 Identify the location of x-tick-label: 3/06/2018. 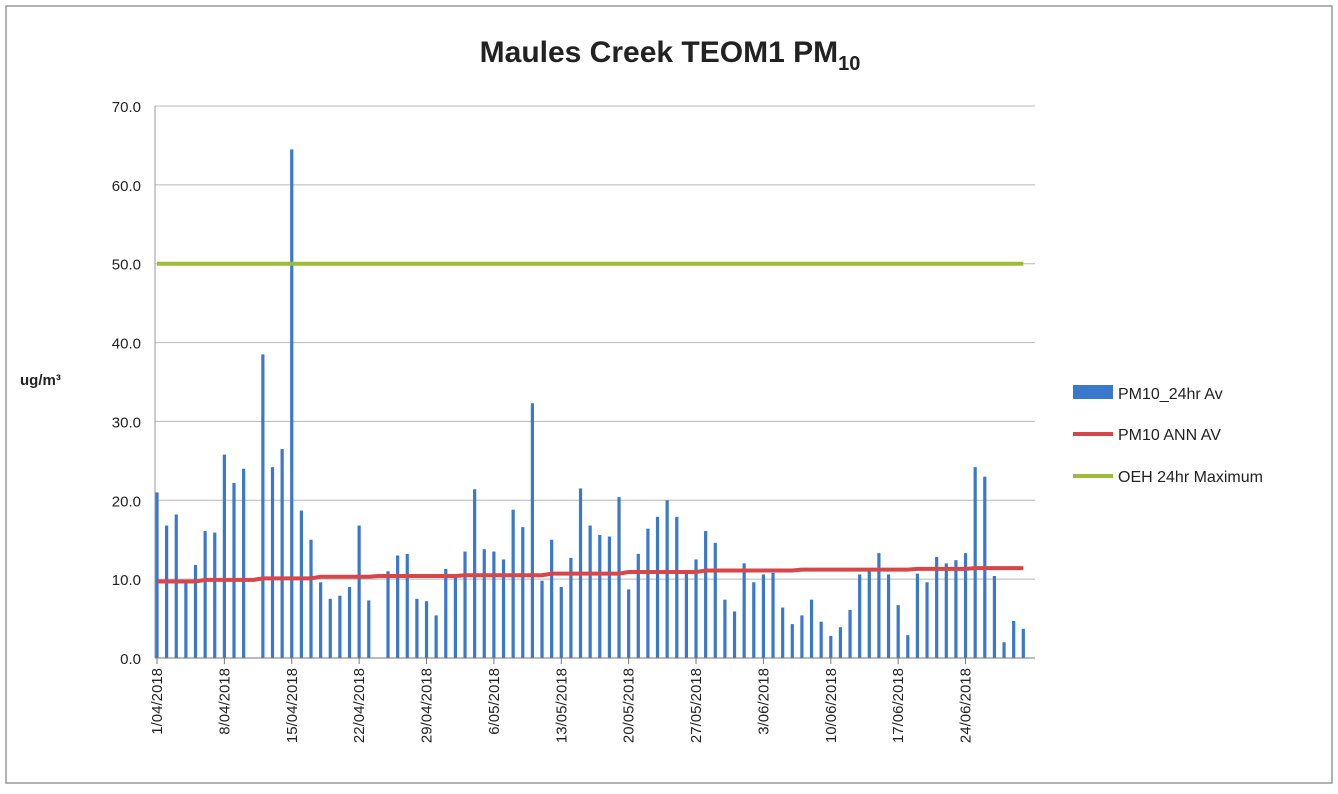
(763, 701).